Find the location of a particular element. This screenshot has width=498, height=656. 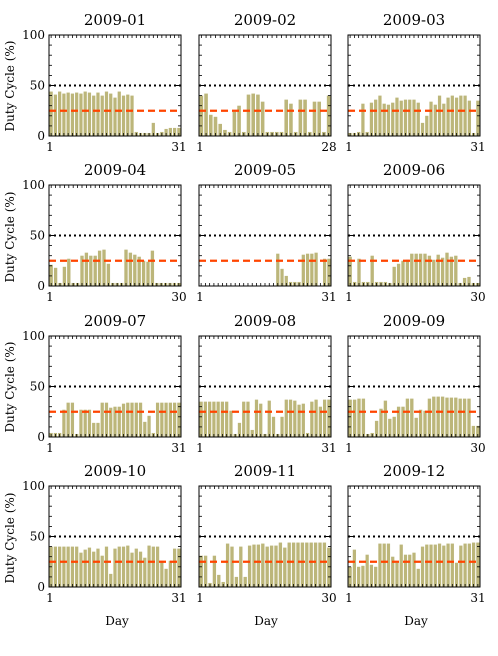

panel-2009-04: 2009-04 0 50 100 1 30 is located at coordinates (104, 232).